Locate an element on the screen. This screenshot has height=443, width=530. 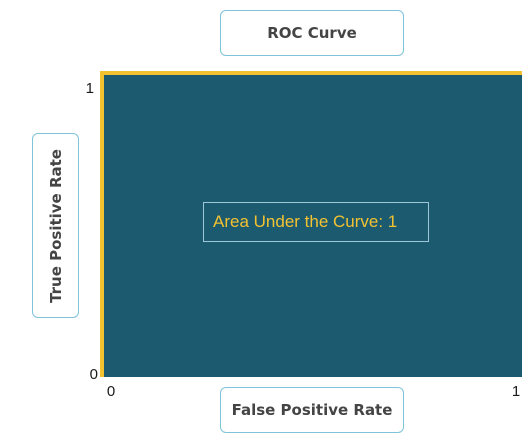
y-tick-label-1: 1 is located at coordinates (90, 88).